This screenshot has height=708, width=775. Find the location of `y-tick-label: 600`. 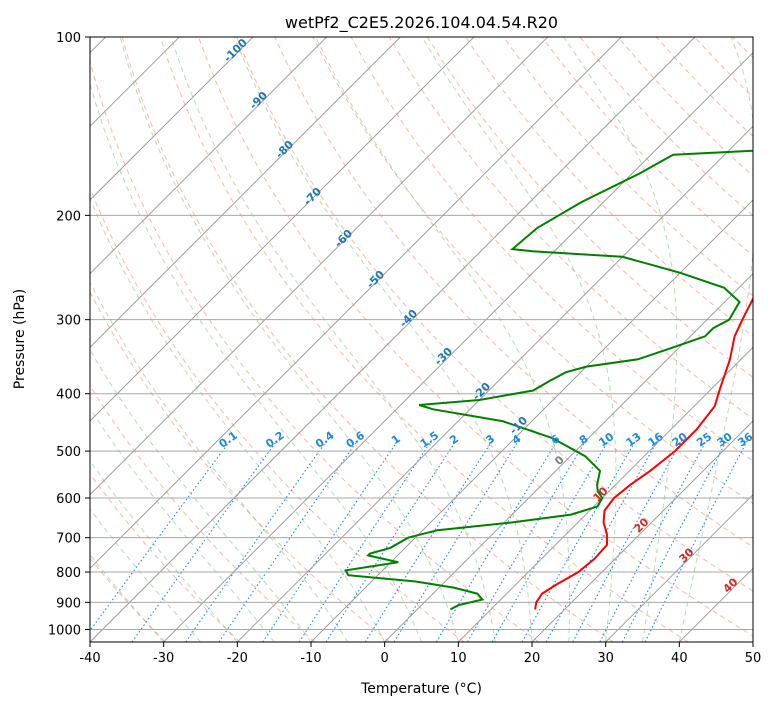

y-tick-label: 600 is located at coordinates (68, 499).